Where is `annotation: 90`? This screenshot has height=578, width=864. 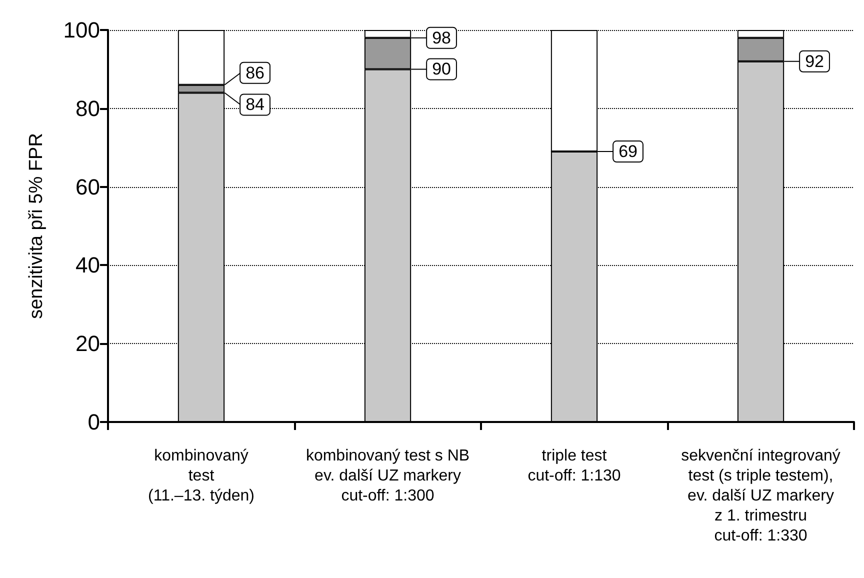 annotation: 90 is located at coordinates (441, 69).